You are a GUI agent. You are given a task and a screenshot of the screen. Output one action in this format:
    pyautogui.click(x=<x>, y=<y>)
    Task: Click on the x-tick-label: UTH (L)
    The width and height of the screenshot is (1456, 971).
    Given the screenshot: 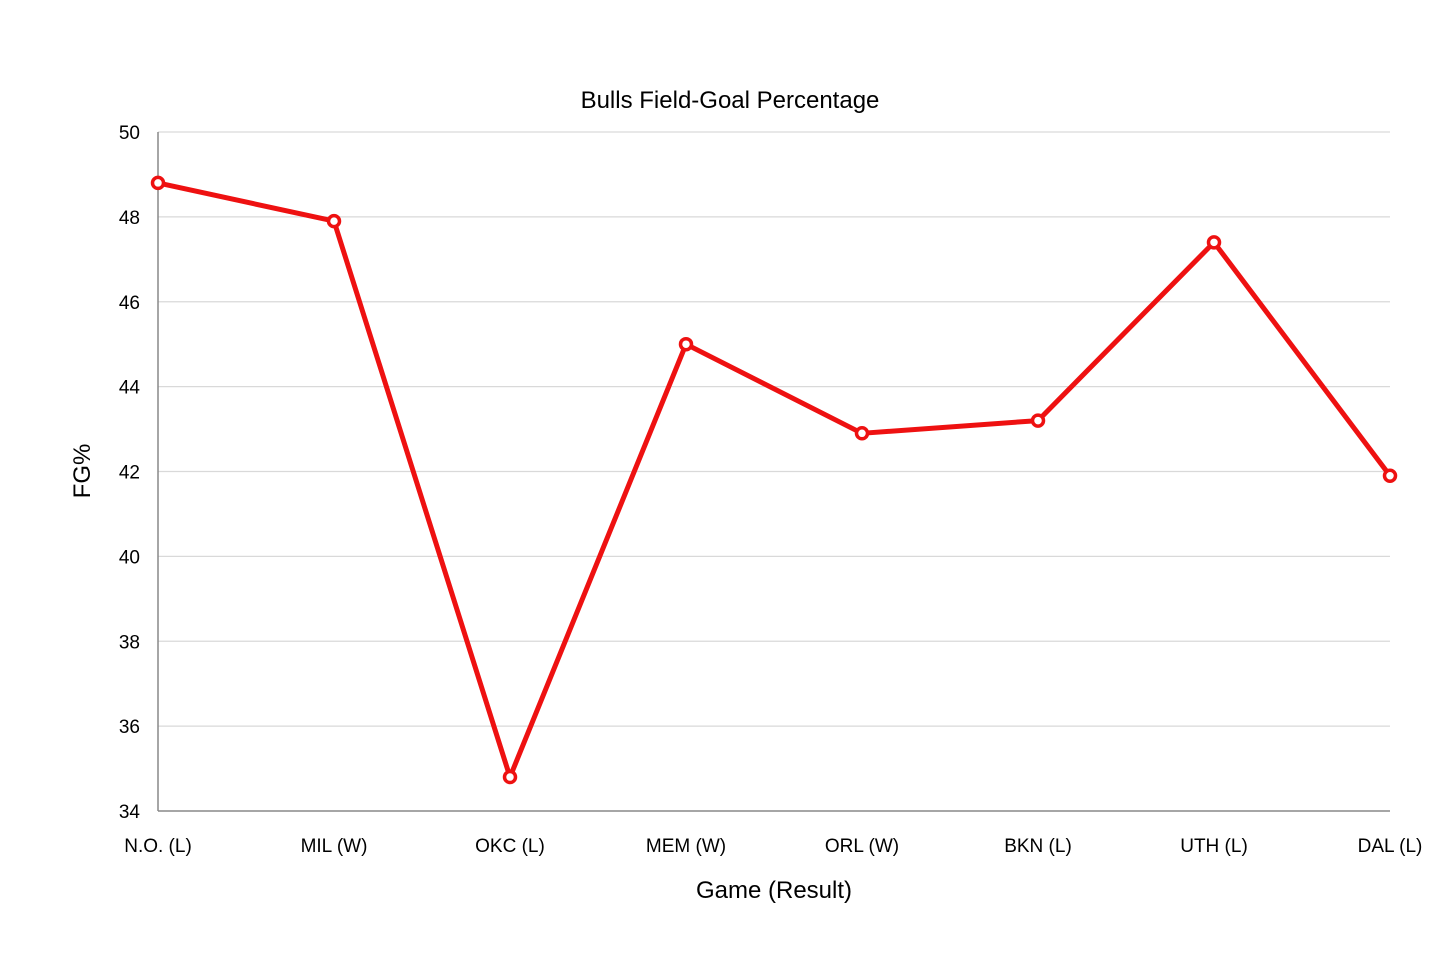 What is the action you would take?
    pyautogui.click(x=1214, y=846)
    